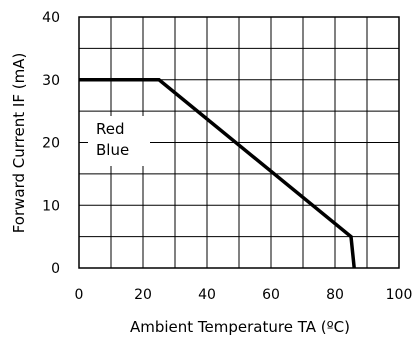  I want to click on x-tick-label: 60, so click(271, 295).